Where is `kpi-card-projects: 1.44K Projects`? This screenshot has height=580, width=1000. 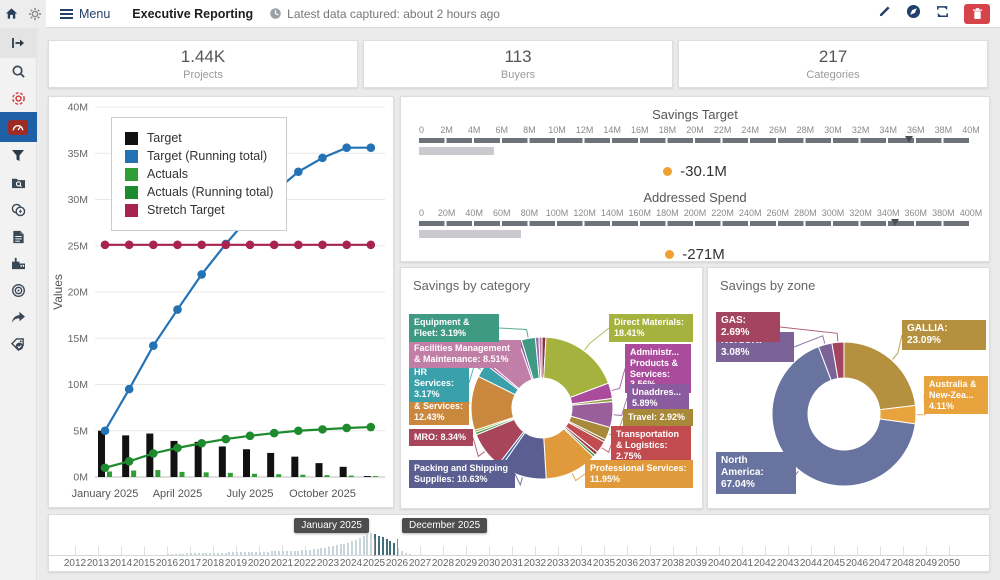
kpi-card-projects: 1.44K Projects is located at coordinates (203, 64).